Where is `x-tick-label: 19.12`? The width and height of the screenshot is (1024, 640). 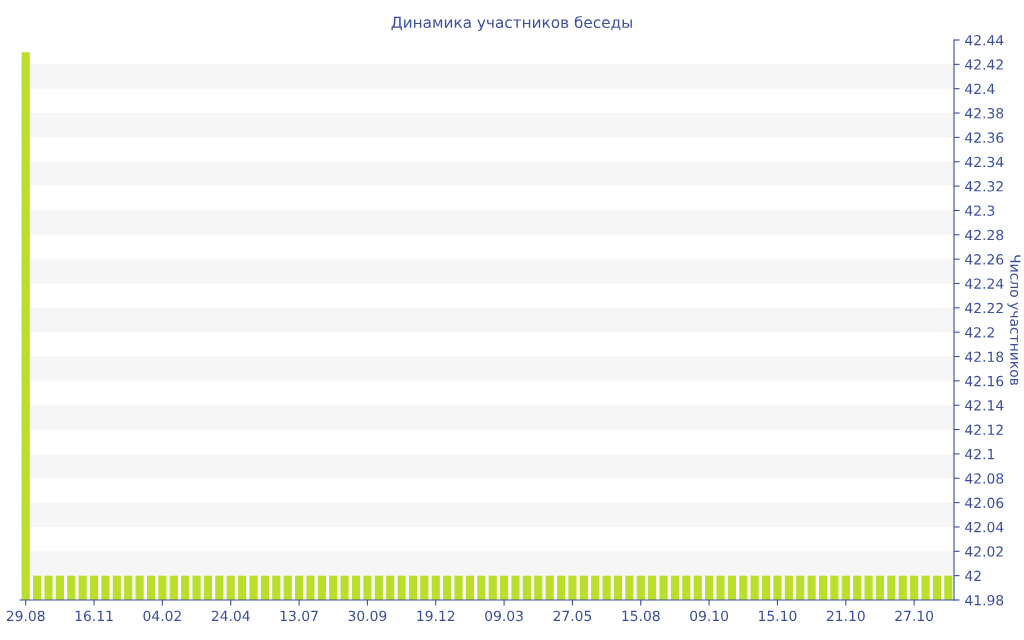
x-tick-label: 19.12 is located at coordinates (436, 616).